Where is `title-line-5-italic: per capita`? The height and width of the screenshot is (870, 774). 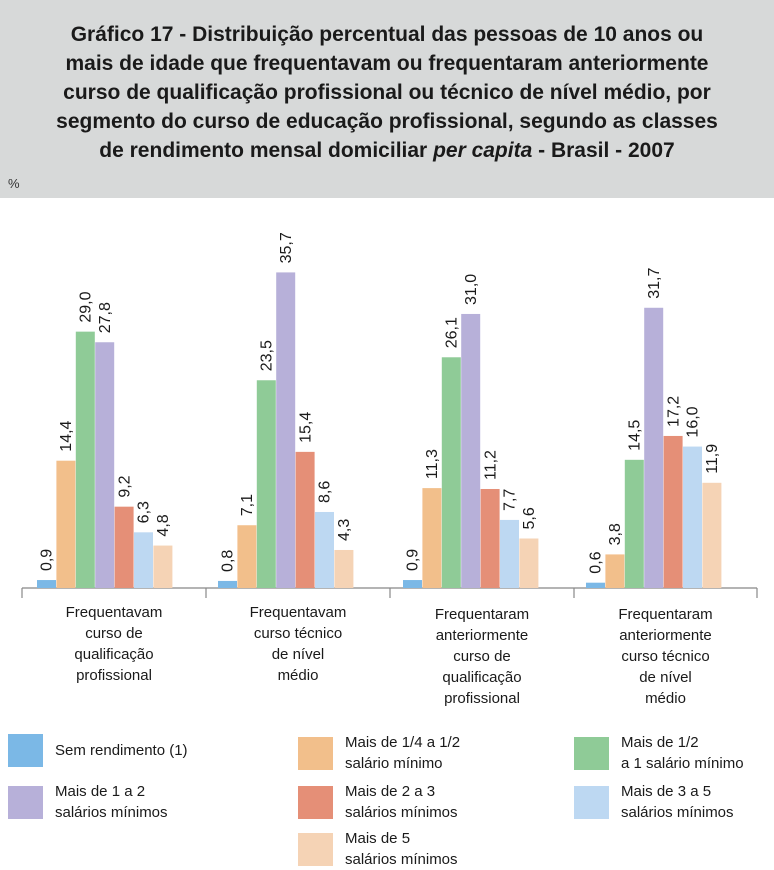 title-line-5-italic: per capita is located at coordinates (483, 150).